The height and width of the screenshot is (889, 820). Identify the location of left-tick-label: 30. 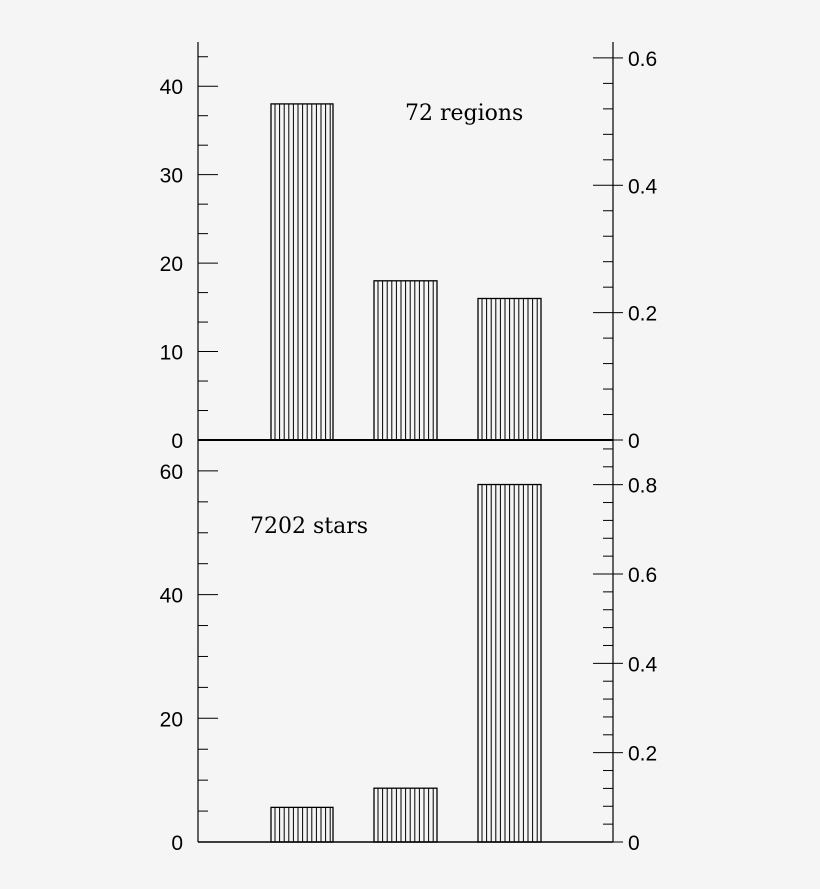
(171, 176).